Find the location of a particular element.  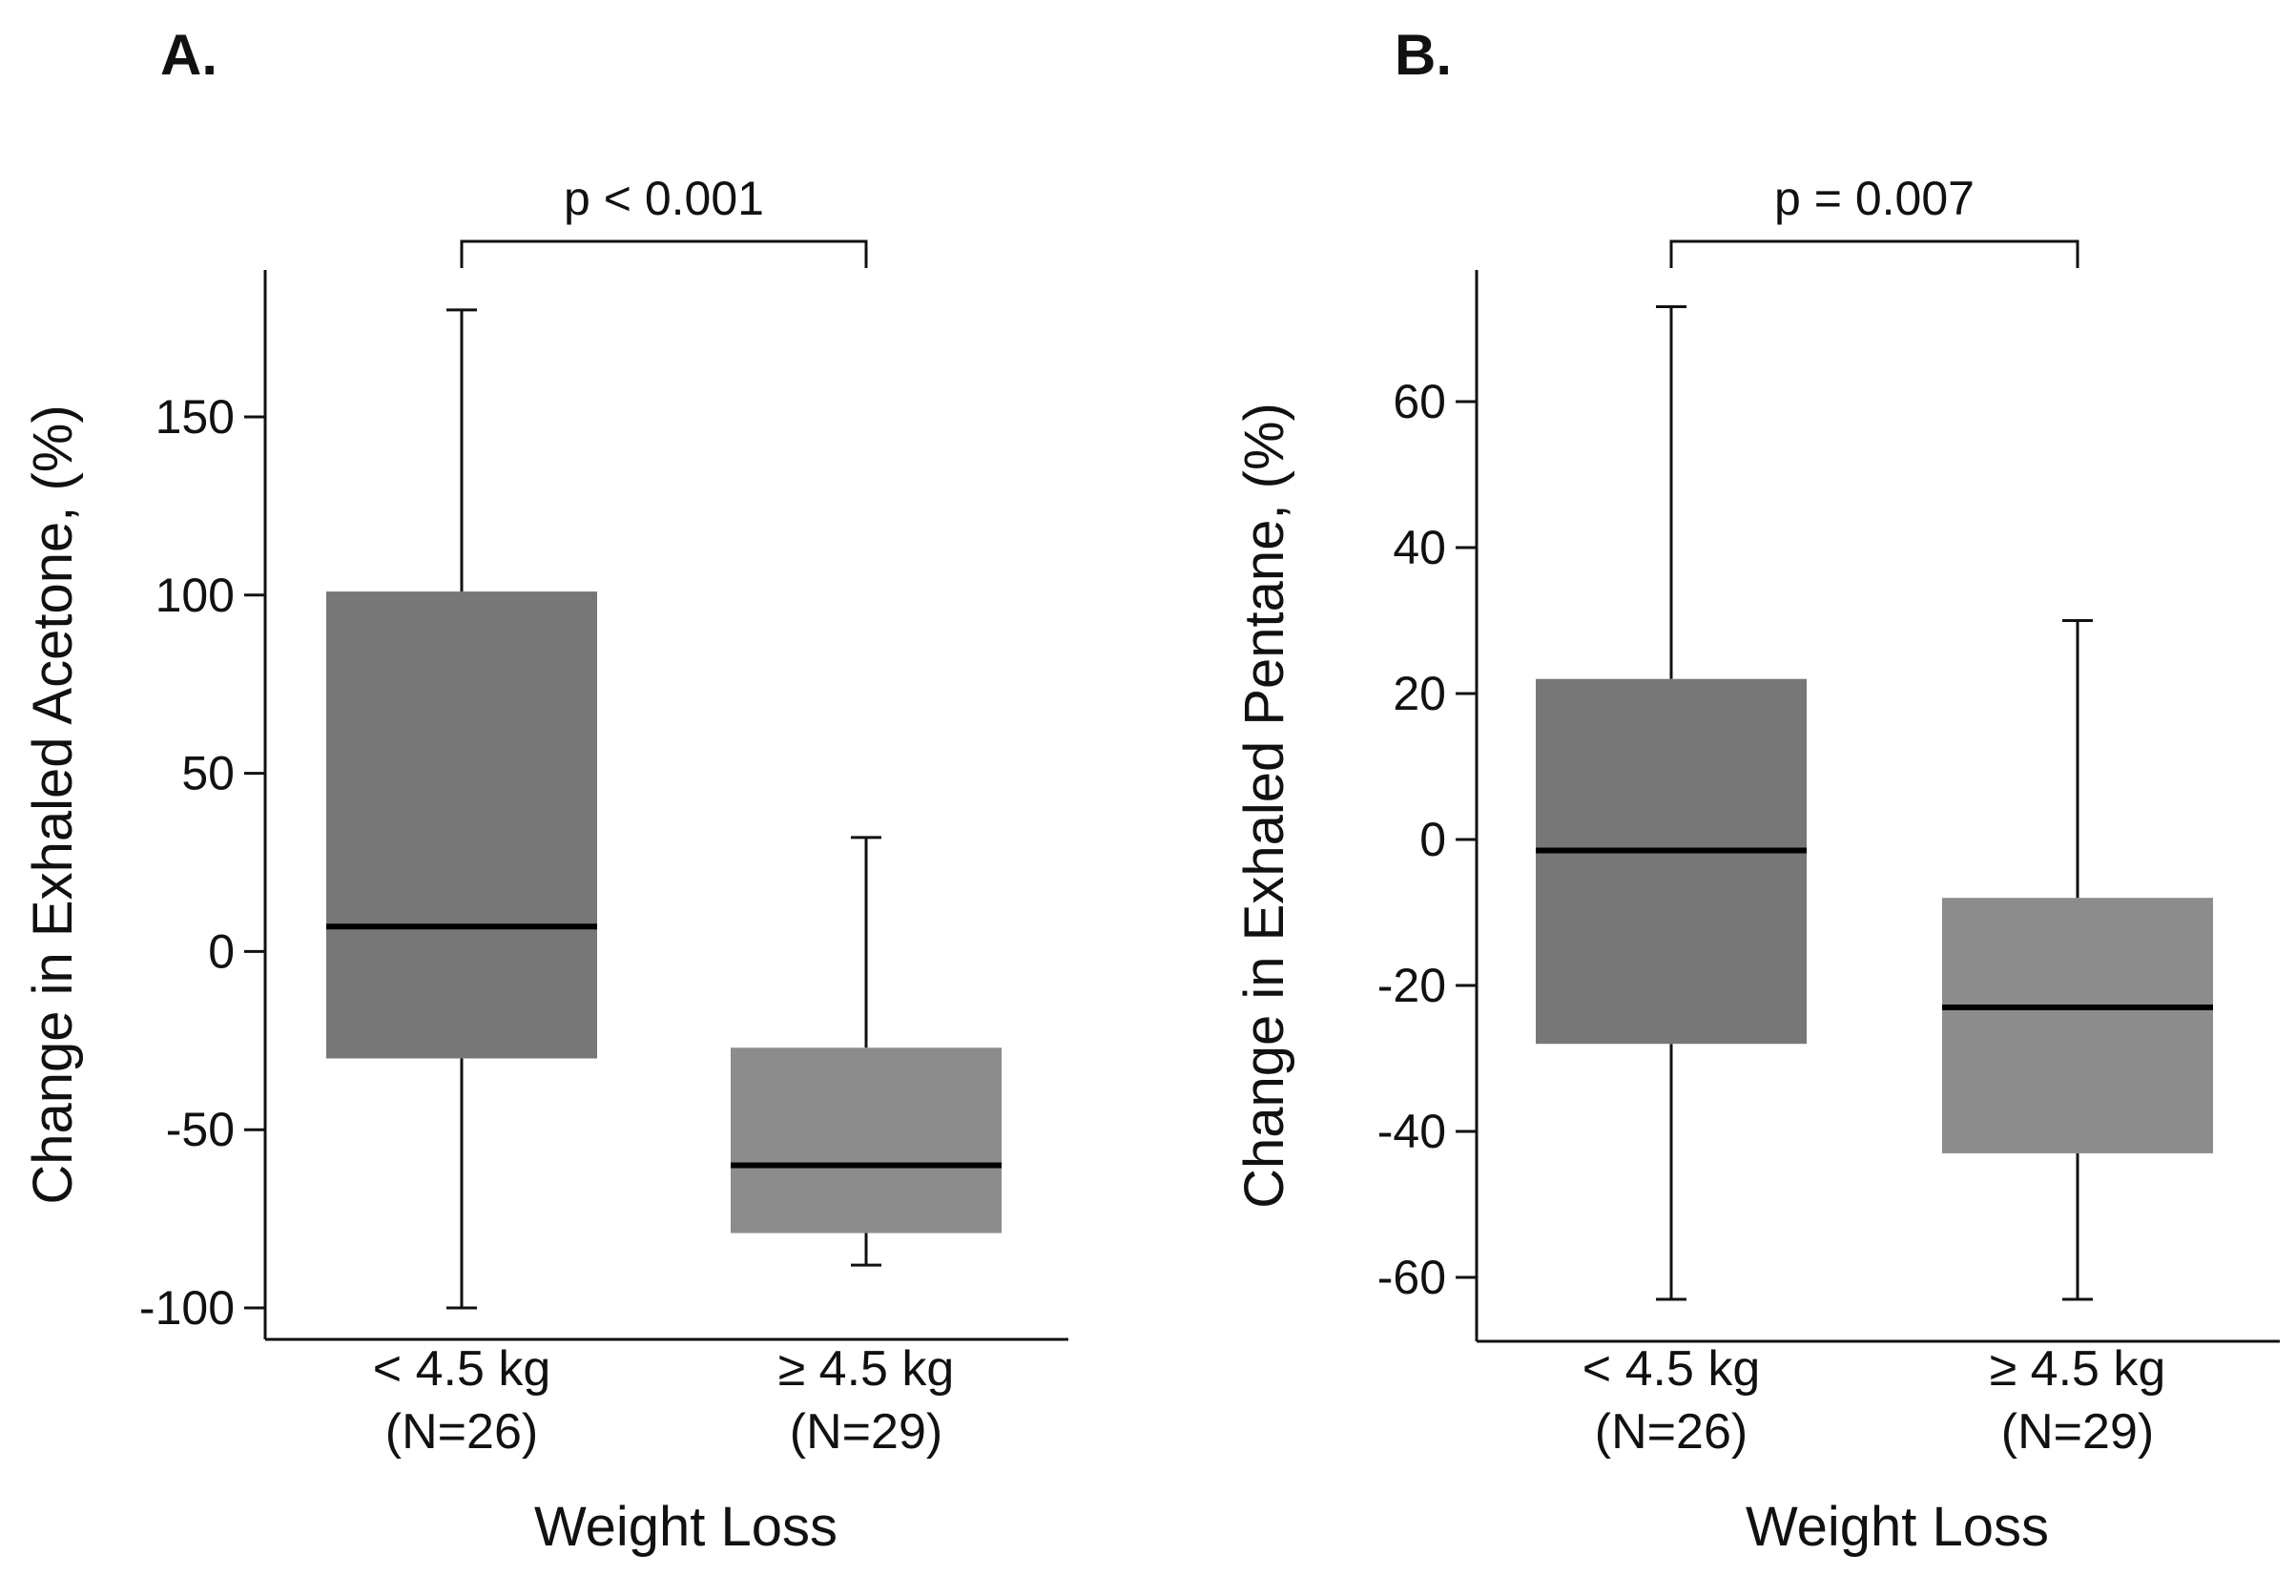

y-tick-label: 150 is located at coordinates (195, 417).